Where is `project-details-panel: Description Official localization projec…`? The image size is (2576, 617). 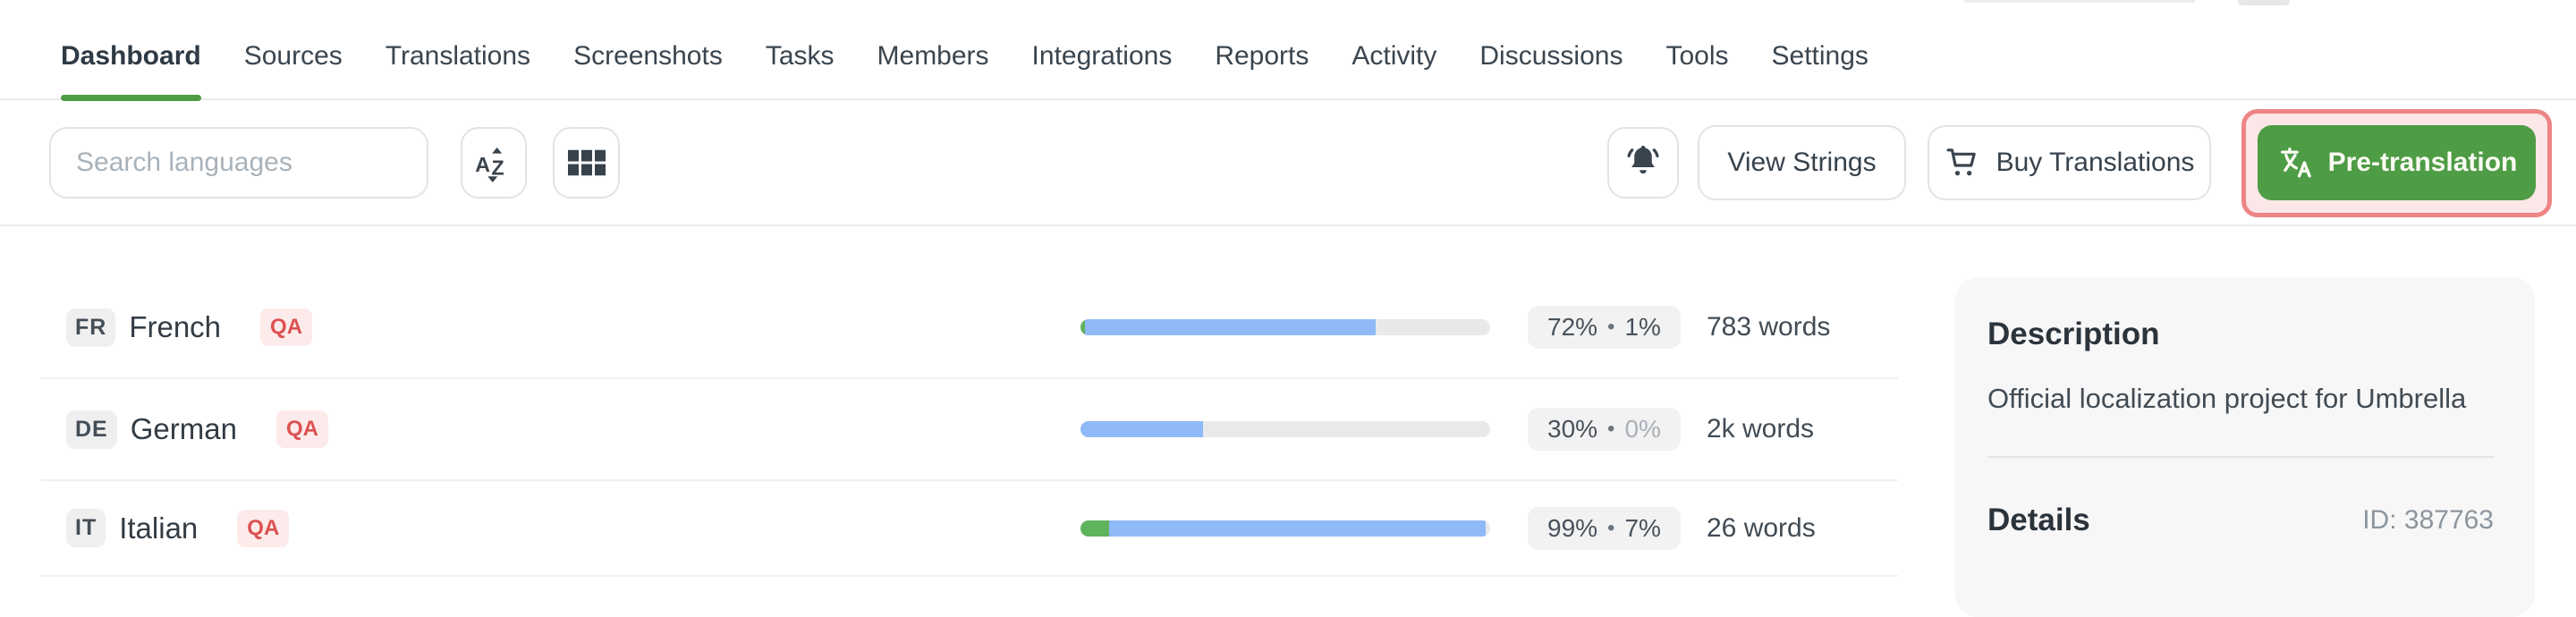 project-details-panel: Description Official localization projec… is located at coordinates (2245, 447).